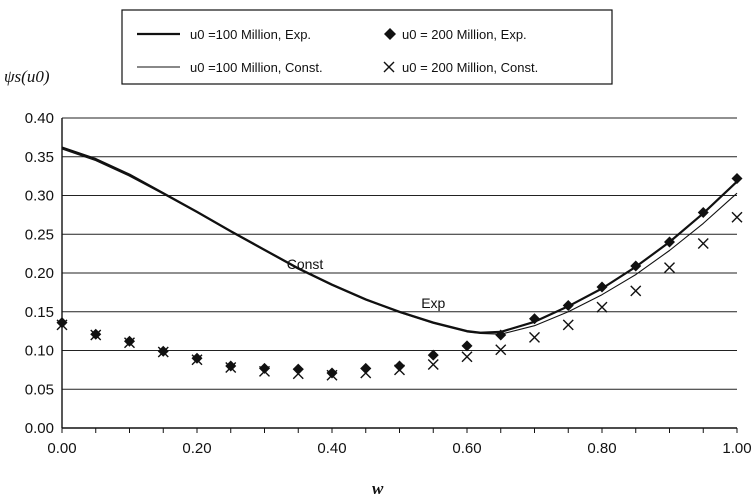  Describe the element at coordinates (464, 34) in the screenshot. I see `legend-label-exp-200: u0 = 200 Million, Exp.` at that location.